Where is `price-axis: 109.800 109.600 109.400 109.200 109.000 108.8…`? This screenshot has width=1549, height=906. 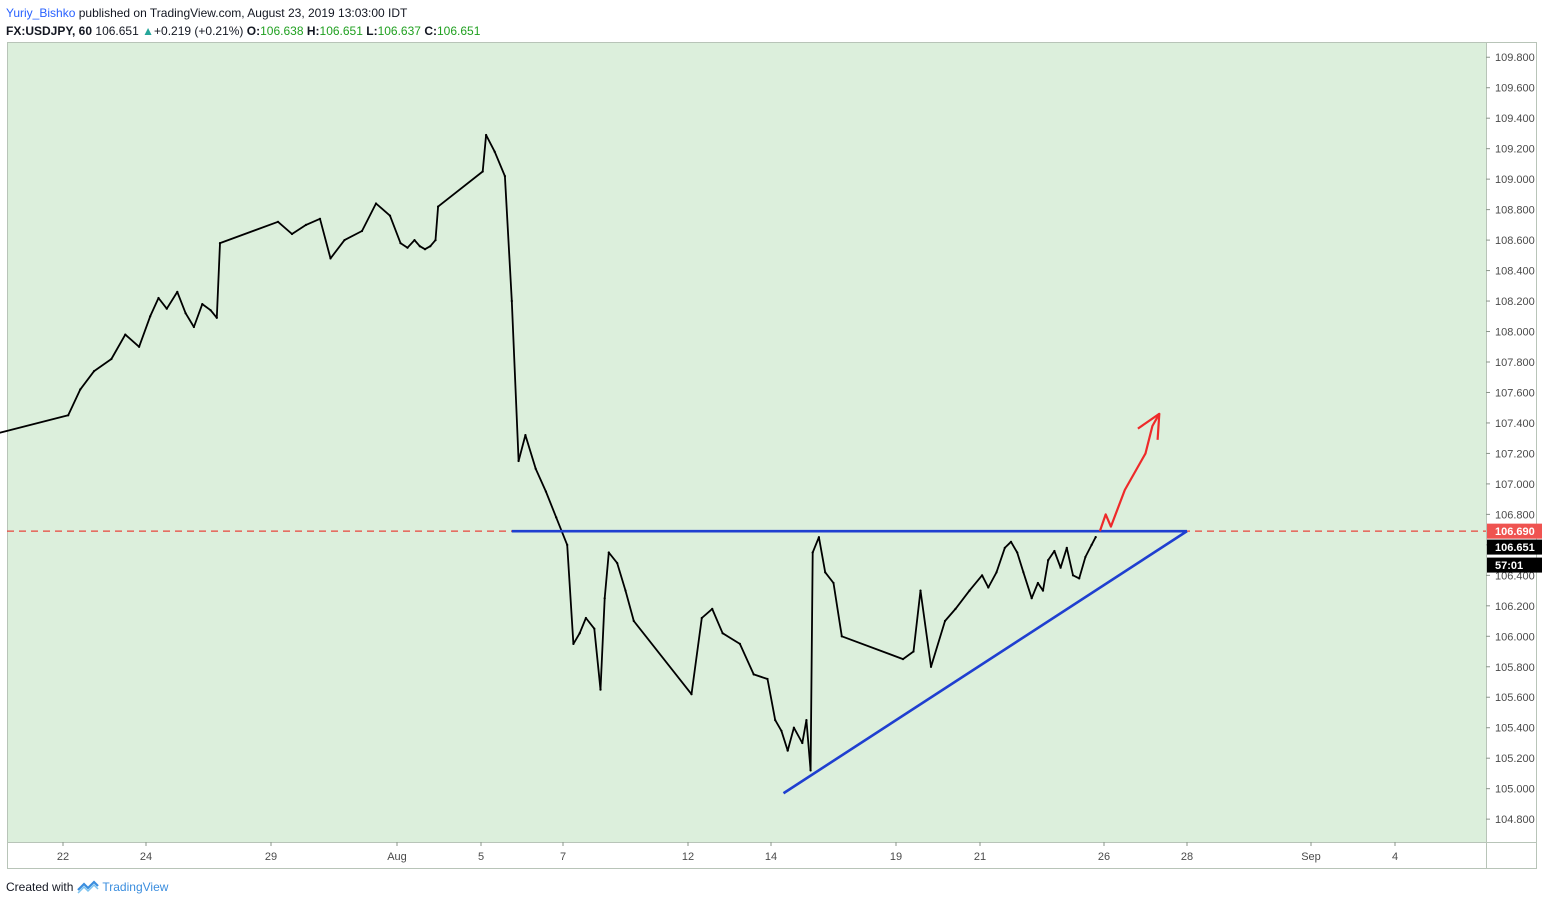 price-axis: 109.800 109.600 109.400 109.200 109.000 108.8… is located at coordinates (1510, 439).